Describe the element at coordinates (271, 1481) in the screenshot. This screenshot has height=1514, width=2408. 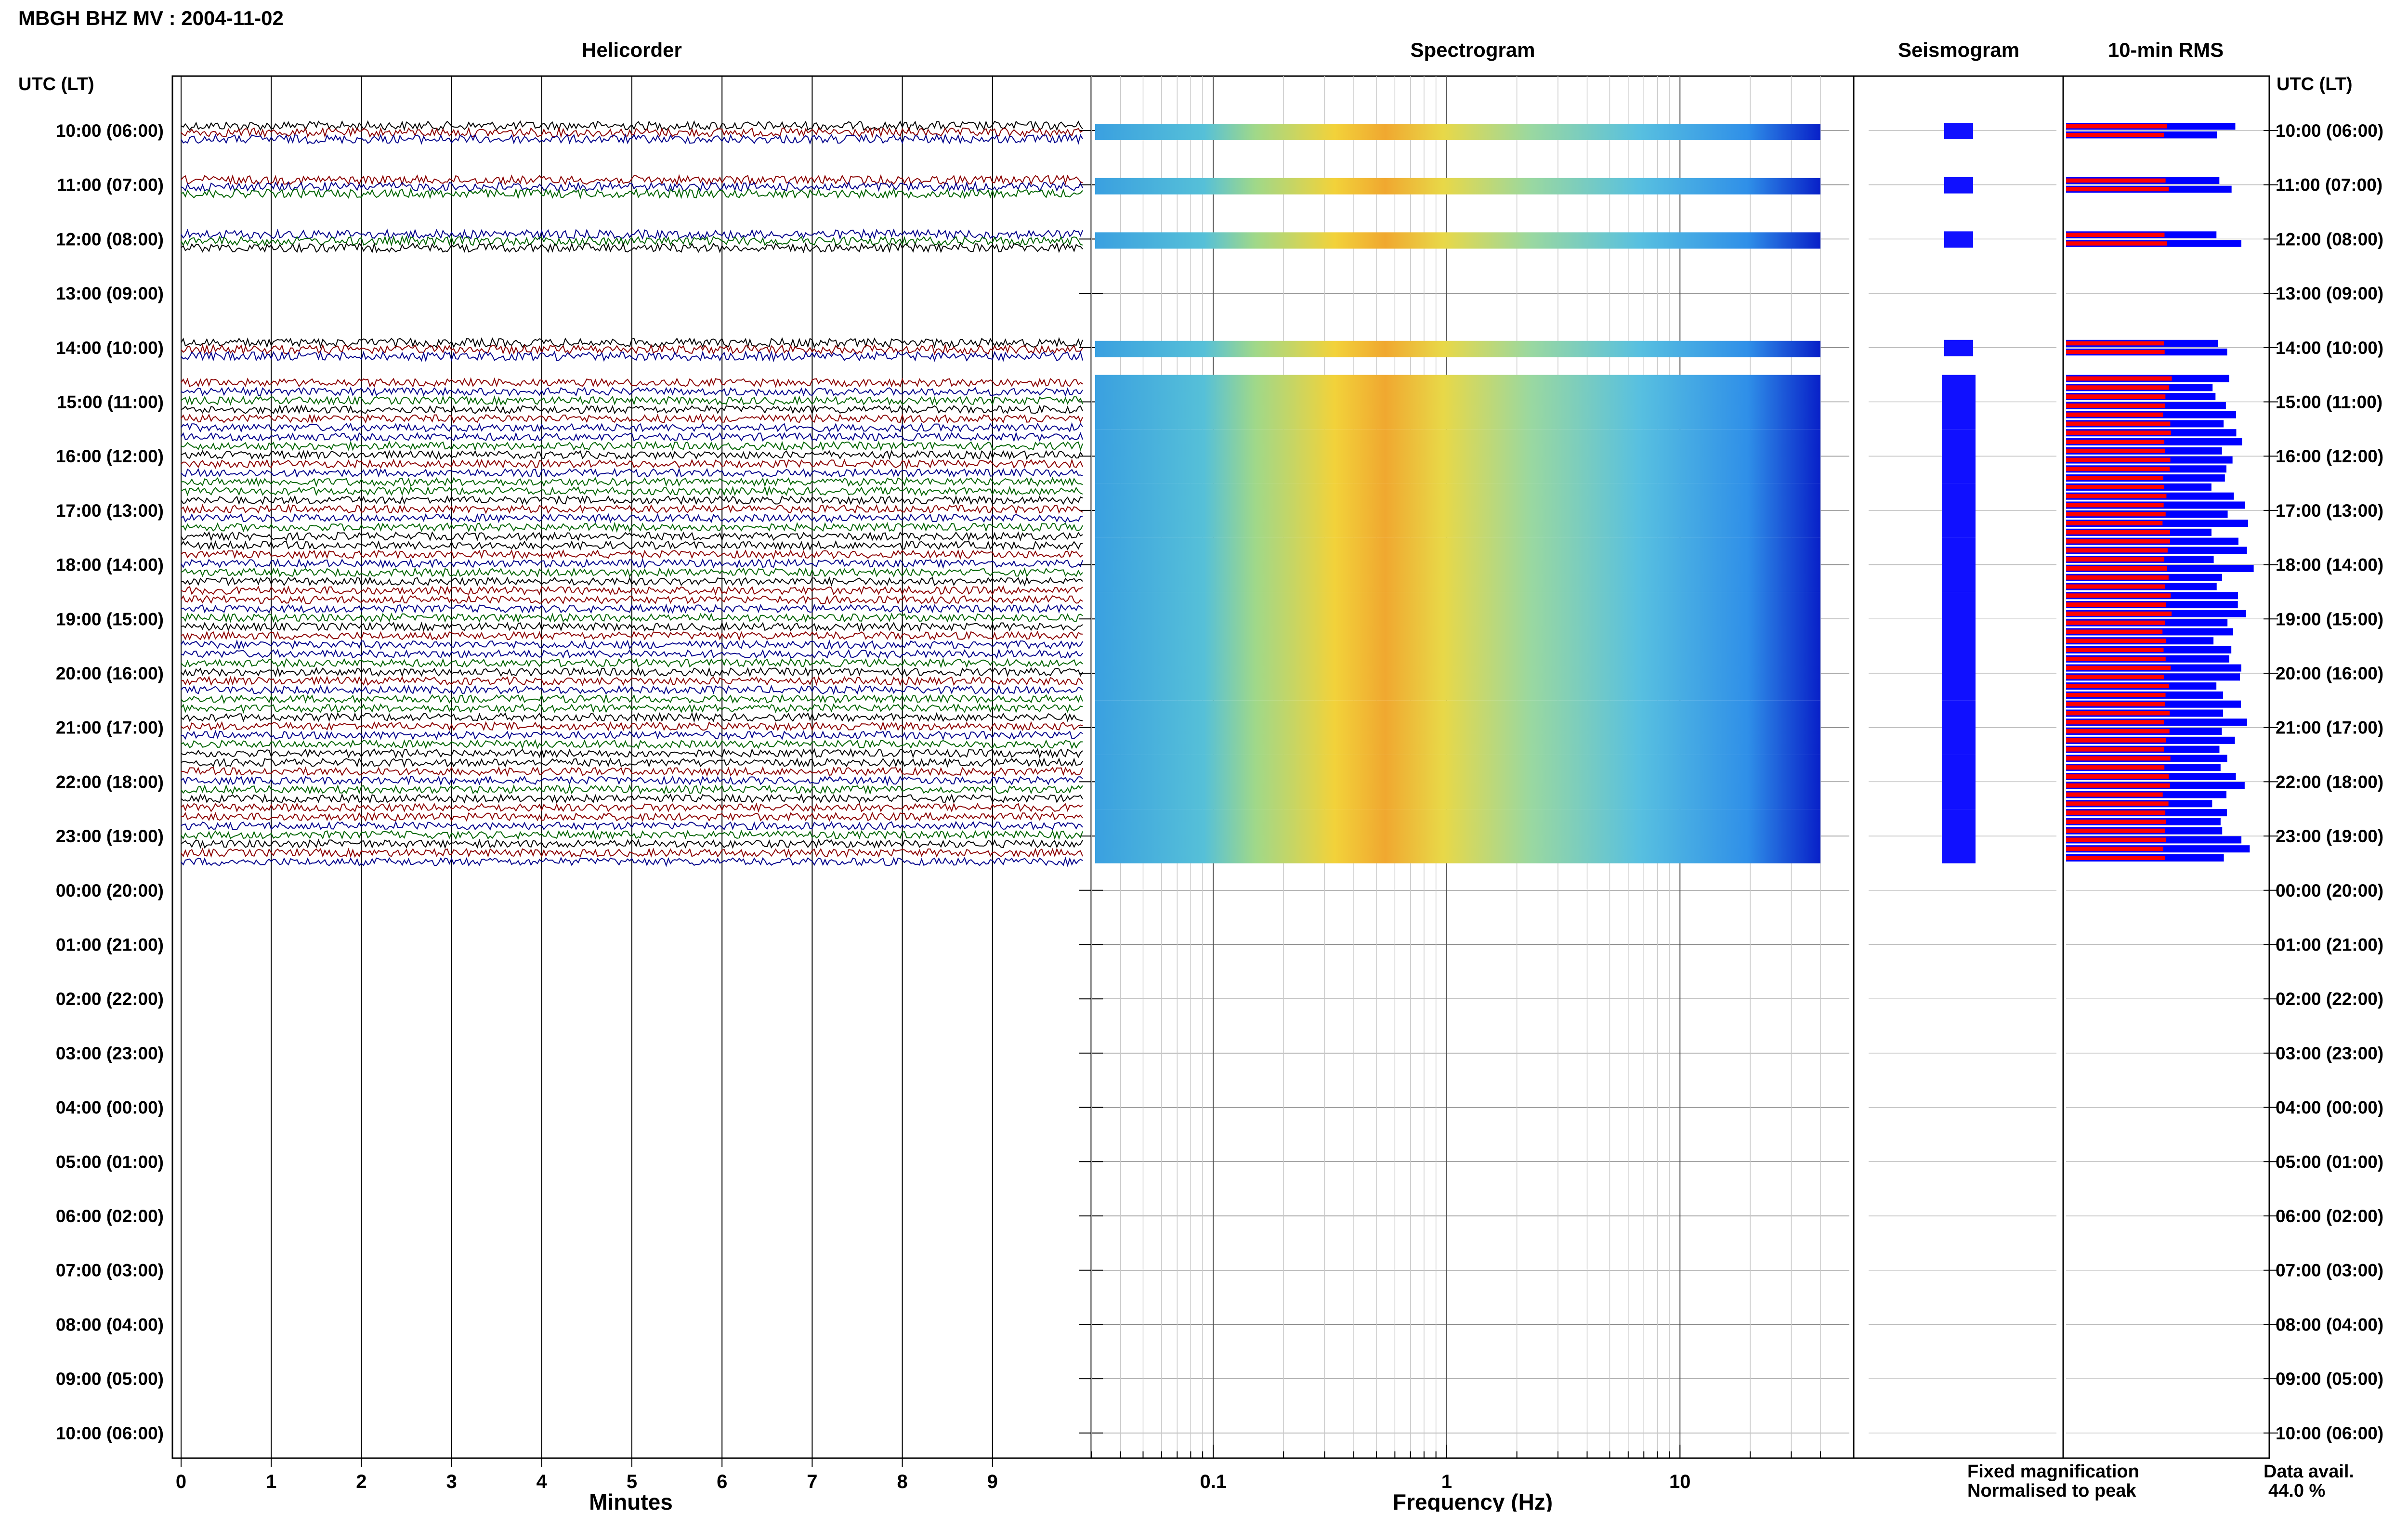
I see `minute-tick-label: 1` at that location.